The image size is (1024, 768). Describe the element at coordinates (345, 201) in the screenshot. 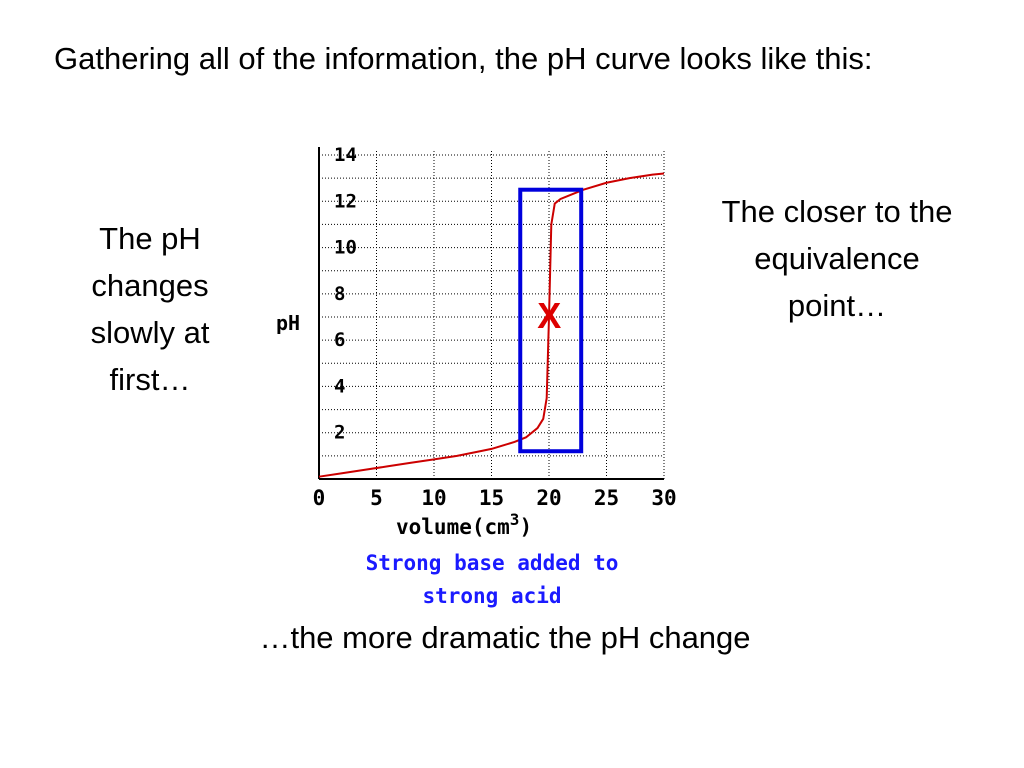

I see `y-tick-label: 12` at that location.